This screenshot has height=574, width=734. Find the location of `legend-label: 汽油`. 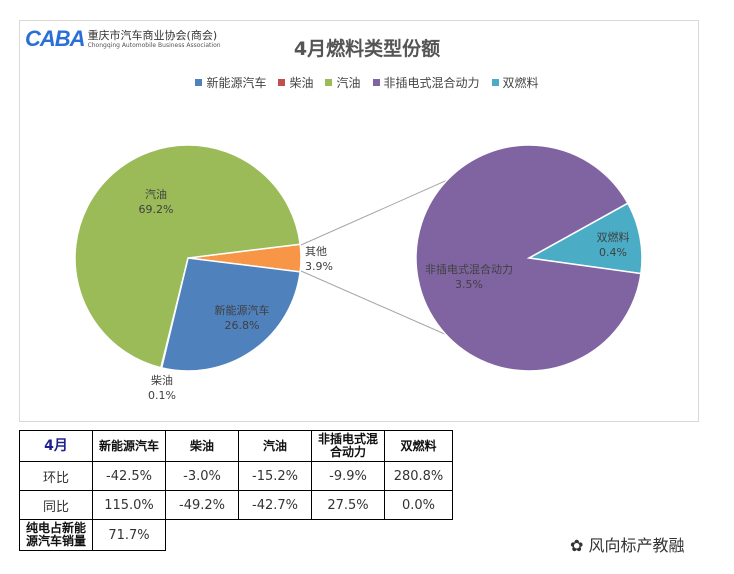

legend-label: 汽油 is located at coordinates (348, 83).